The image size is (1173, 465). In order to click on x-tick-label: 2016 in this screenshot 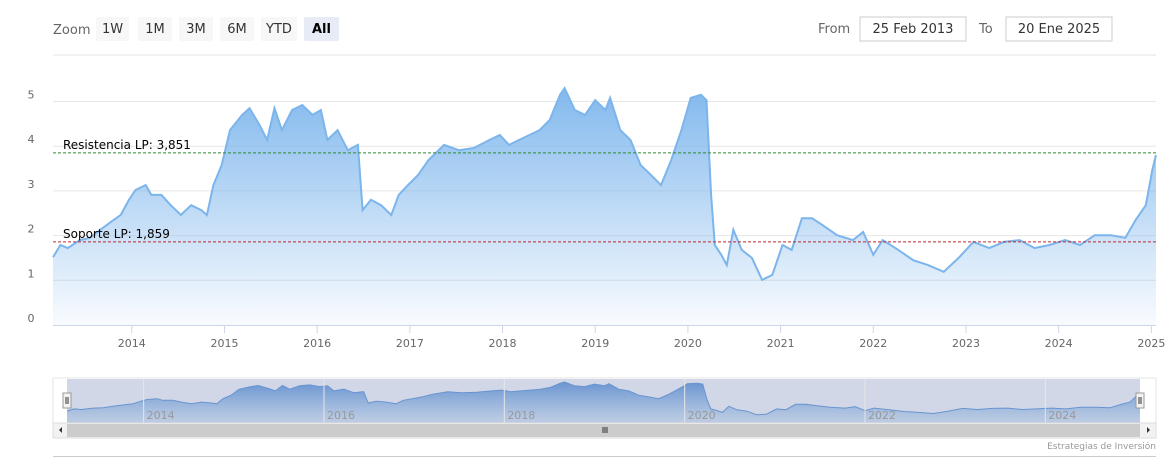, I will do `click(317, 343)`.